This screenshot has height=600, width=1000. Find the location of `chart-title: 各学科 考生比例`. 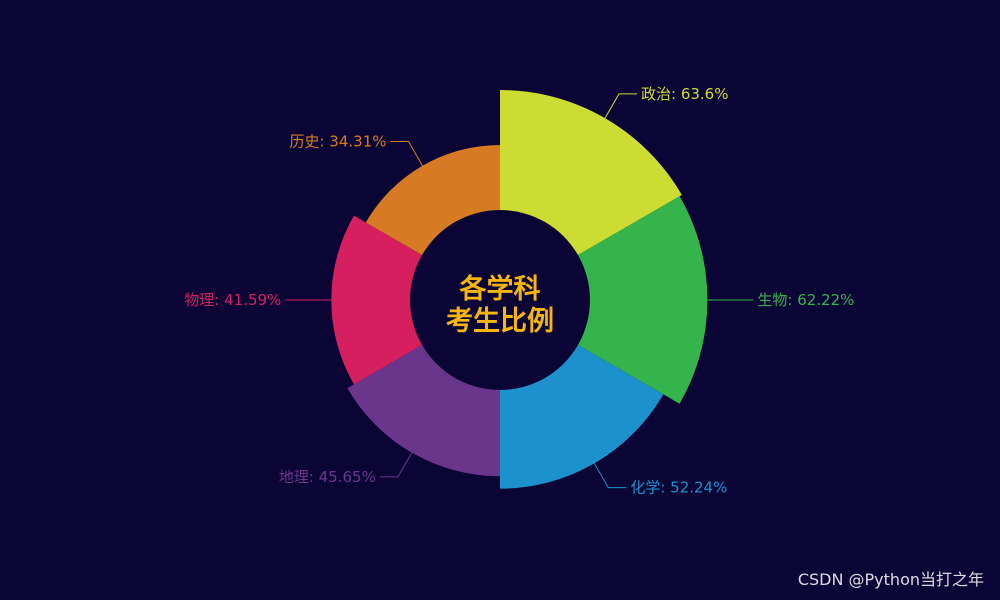

chart-title: 各学科 考生比例 is located at coordinates (500, 306).